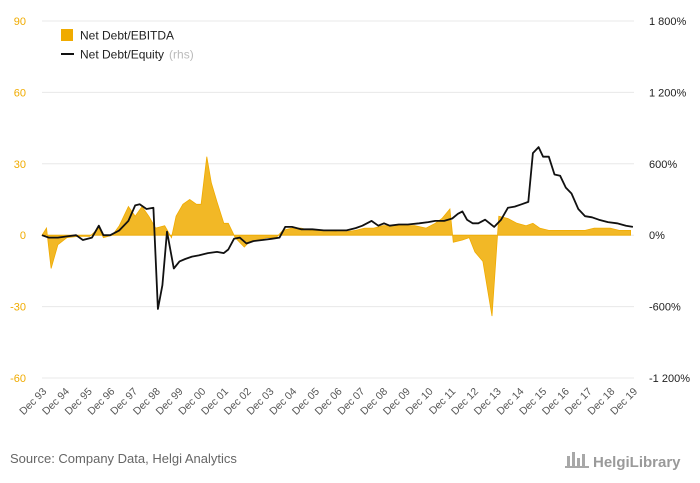  I want to click on right-tick-label: 0%, so click(657, 236).